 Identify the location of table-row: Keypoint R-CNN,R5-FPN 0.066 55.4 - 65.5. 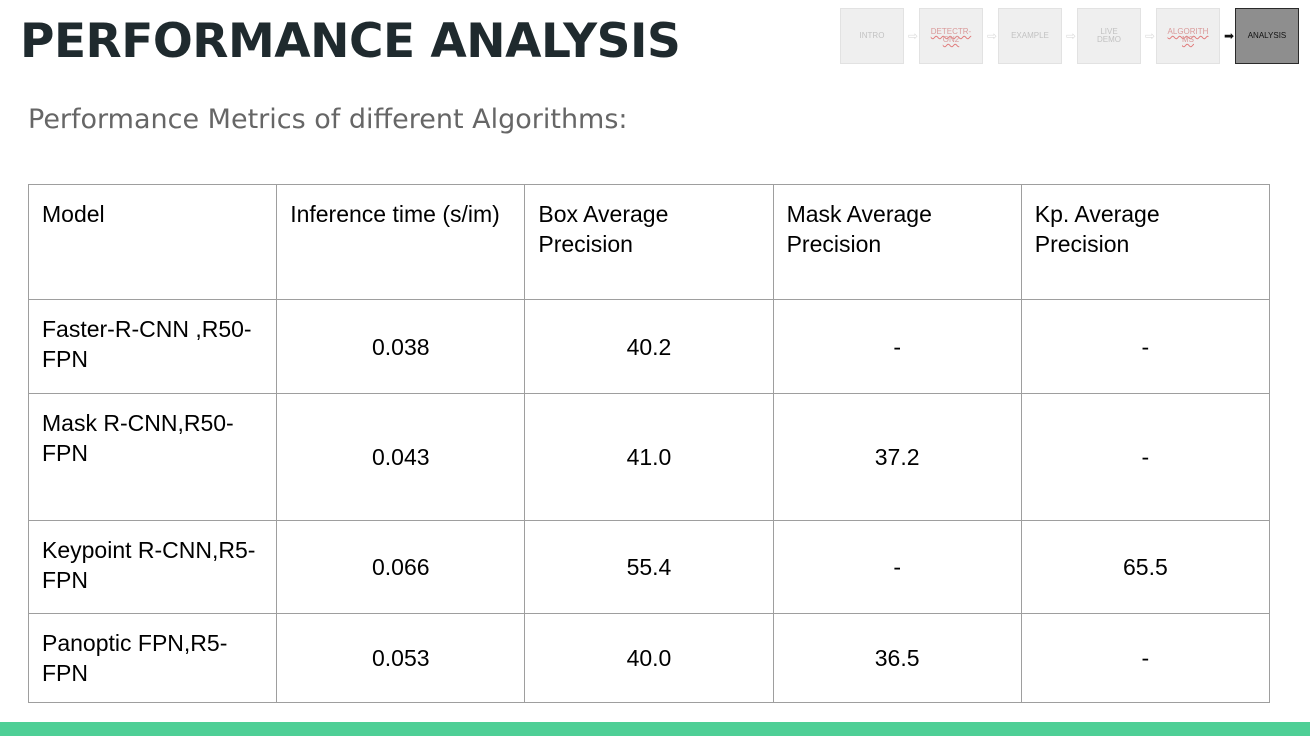
(649, 567).